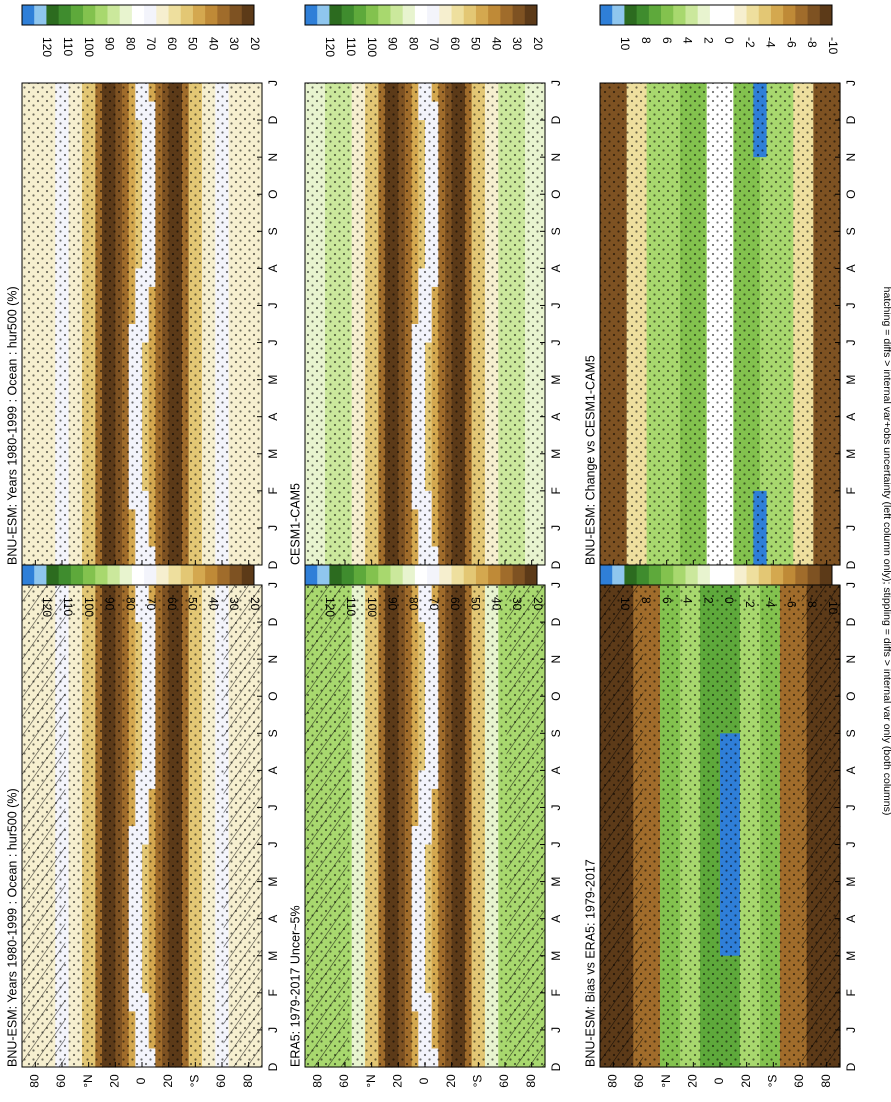 The height and width of the screenshot is (1102, 891). I want to click on panel-title: CESM1-CAM5, so click(295, 524).